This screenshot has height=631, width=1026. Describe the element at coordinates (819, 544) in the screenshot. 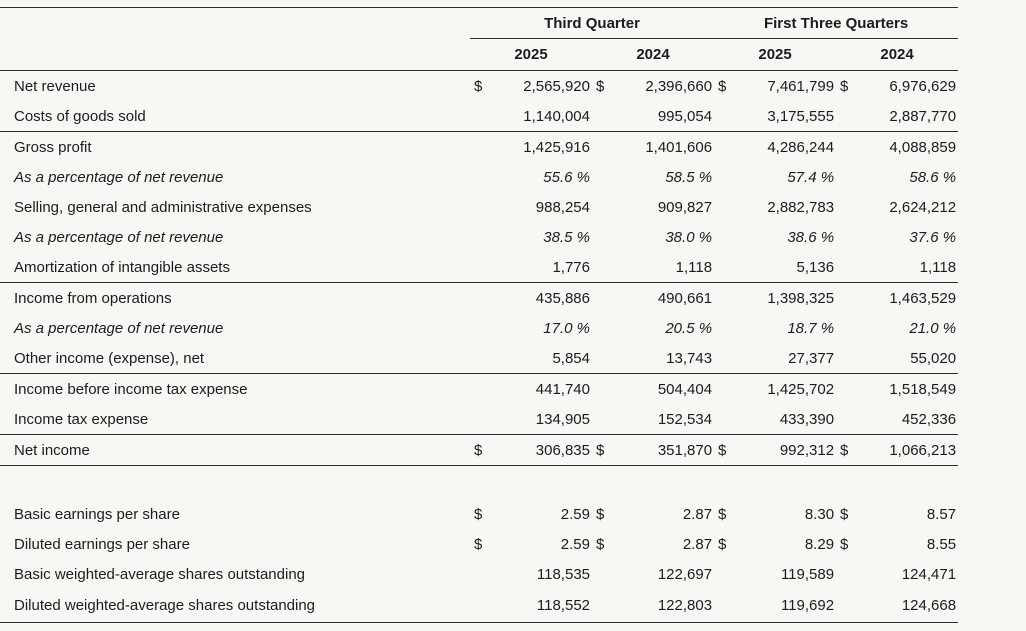

I see `cell-value: 8.29` at that location.